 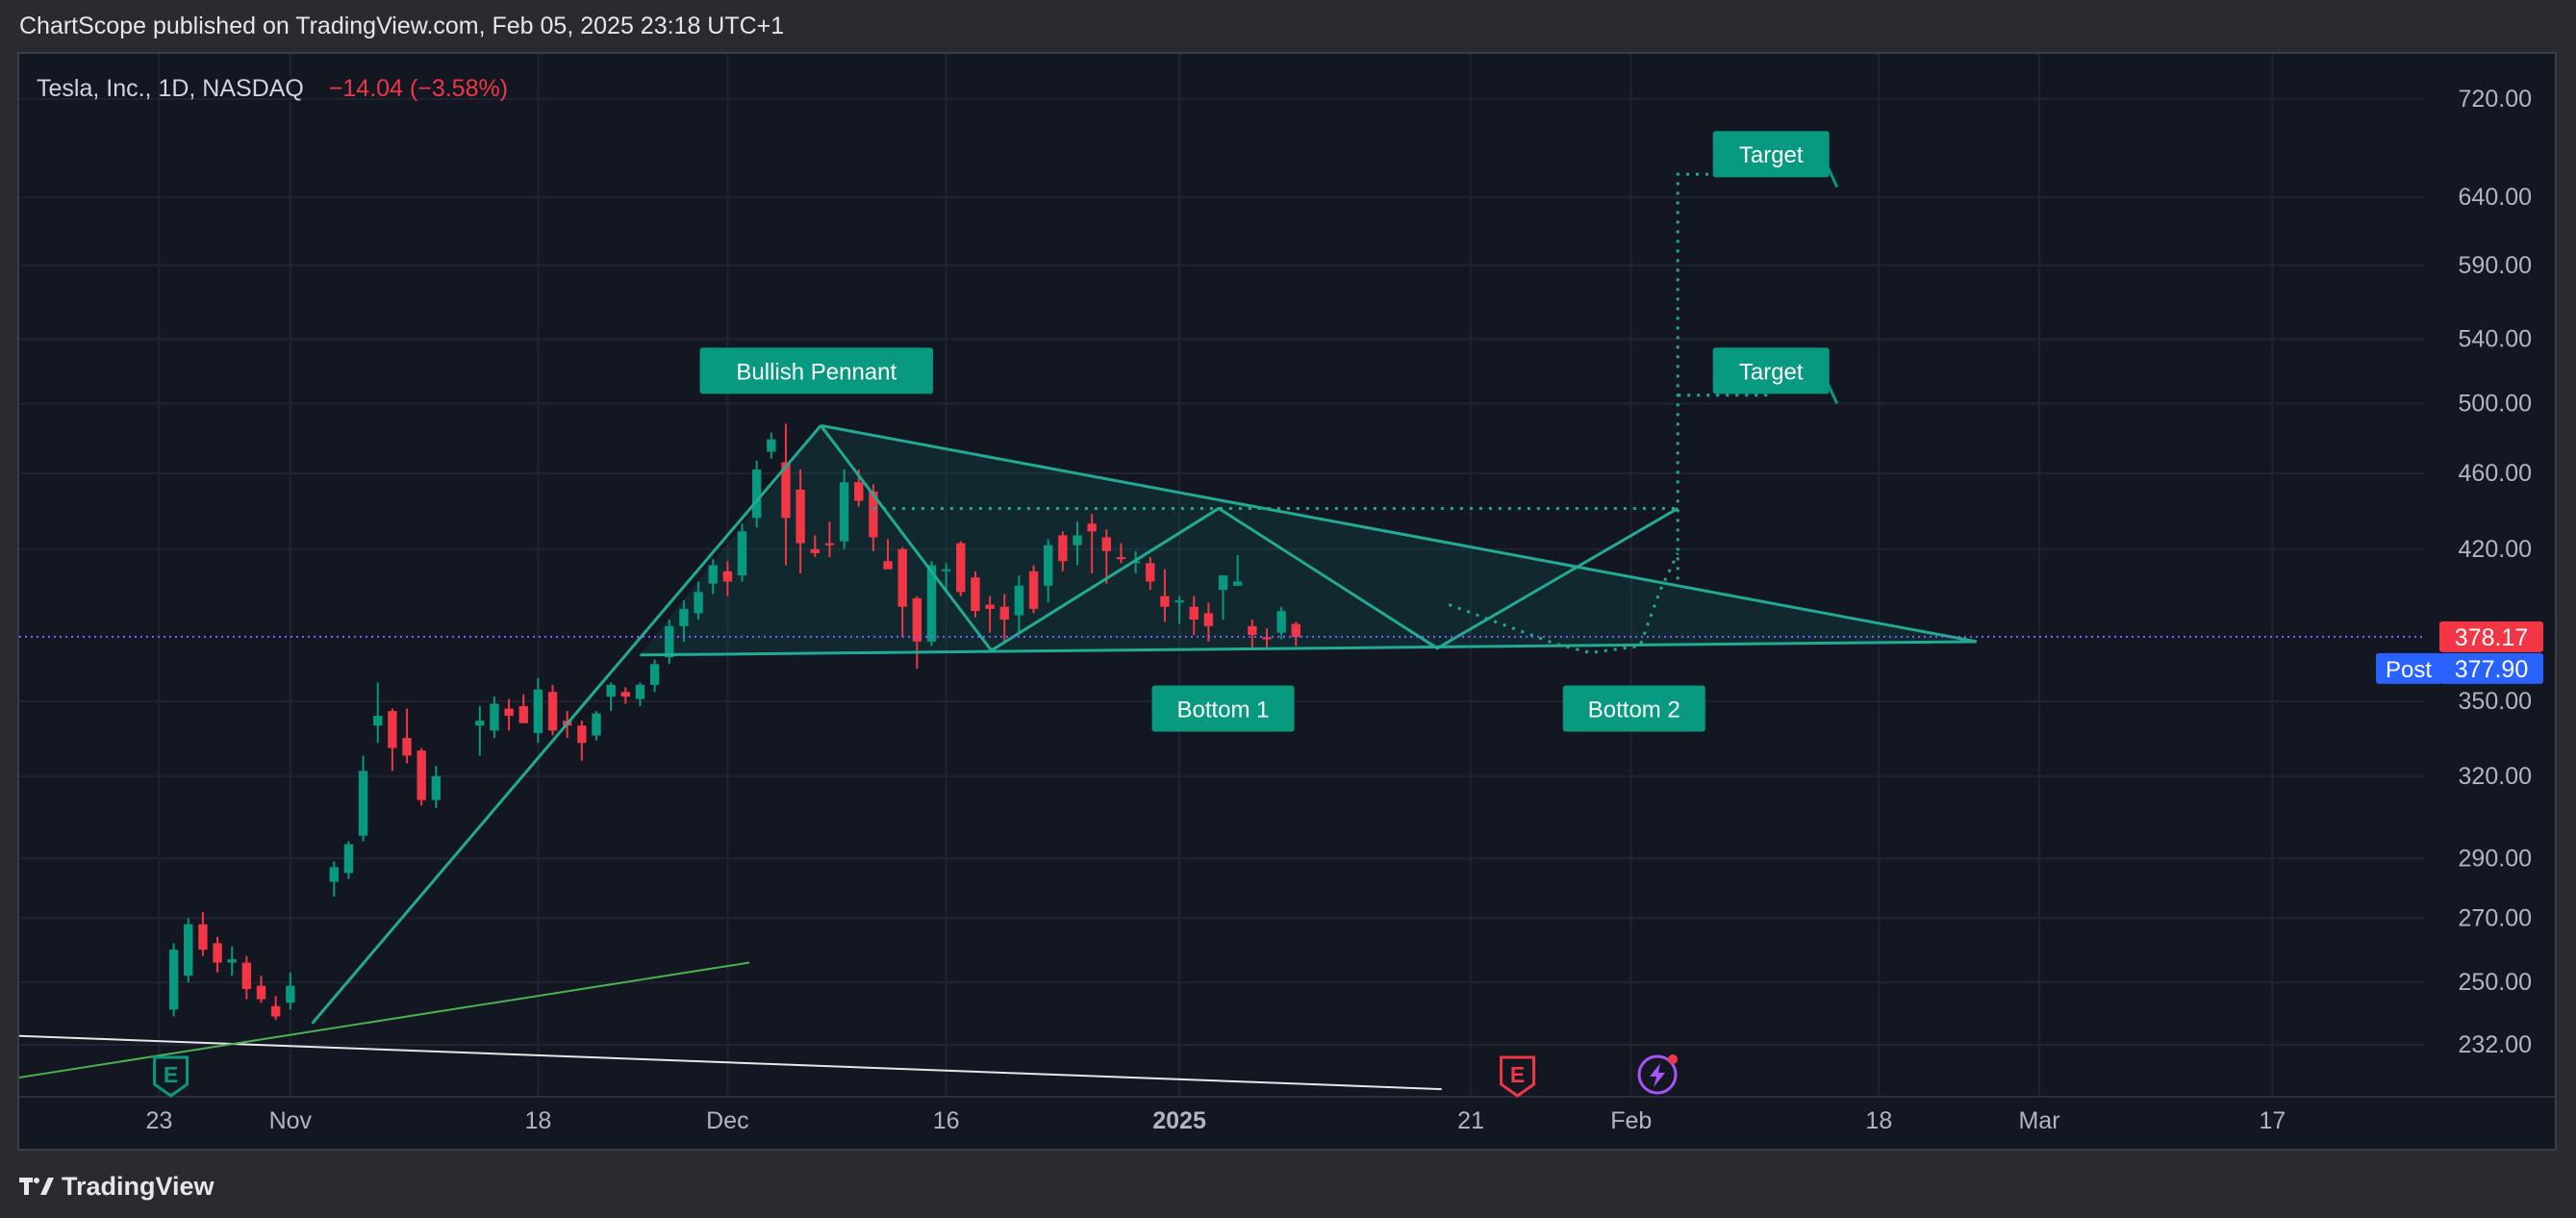 I want to click on target-path-dotted, so click(x=1724, y=376).